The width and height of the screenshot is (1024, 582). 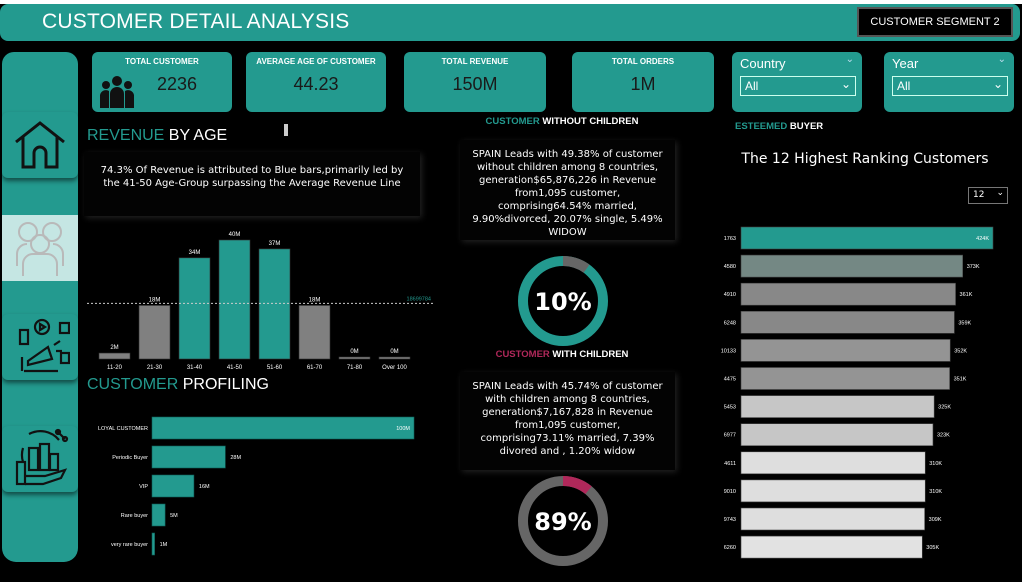 What do you see at coordinates (162, 61) in the screenshot?
I see `kpi-label: TOTAL CUSTOMER` at bounding box center [162, 61].